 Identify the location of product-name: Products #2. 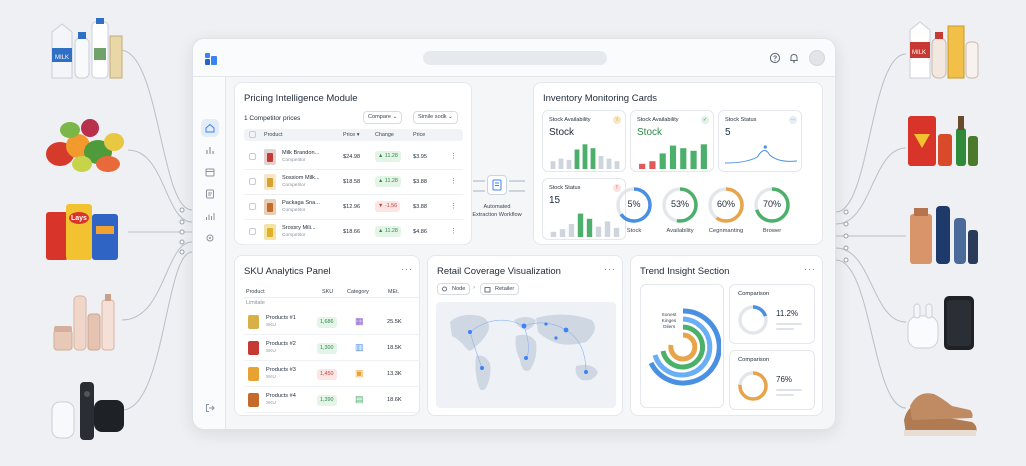
(281, 344).